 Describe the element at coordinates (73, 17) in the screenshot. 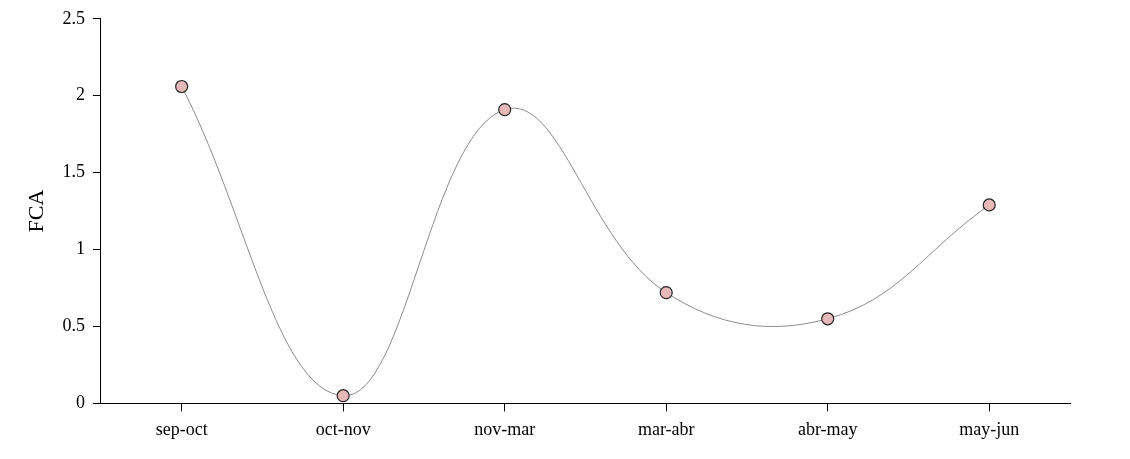

I see `y-tick-label: 2.5` at that location.